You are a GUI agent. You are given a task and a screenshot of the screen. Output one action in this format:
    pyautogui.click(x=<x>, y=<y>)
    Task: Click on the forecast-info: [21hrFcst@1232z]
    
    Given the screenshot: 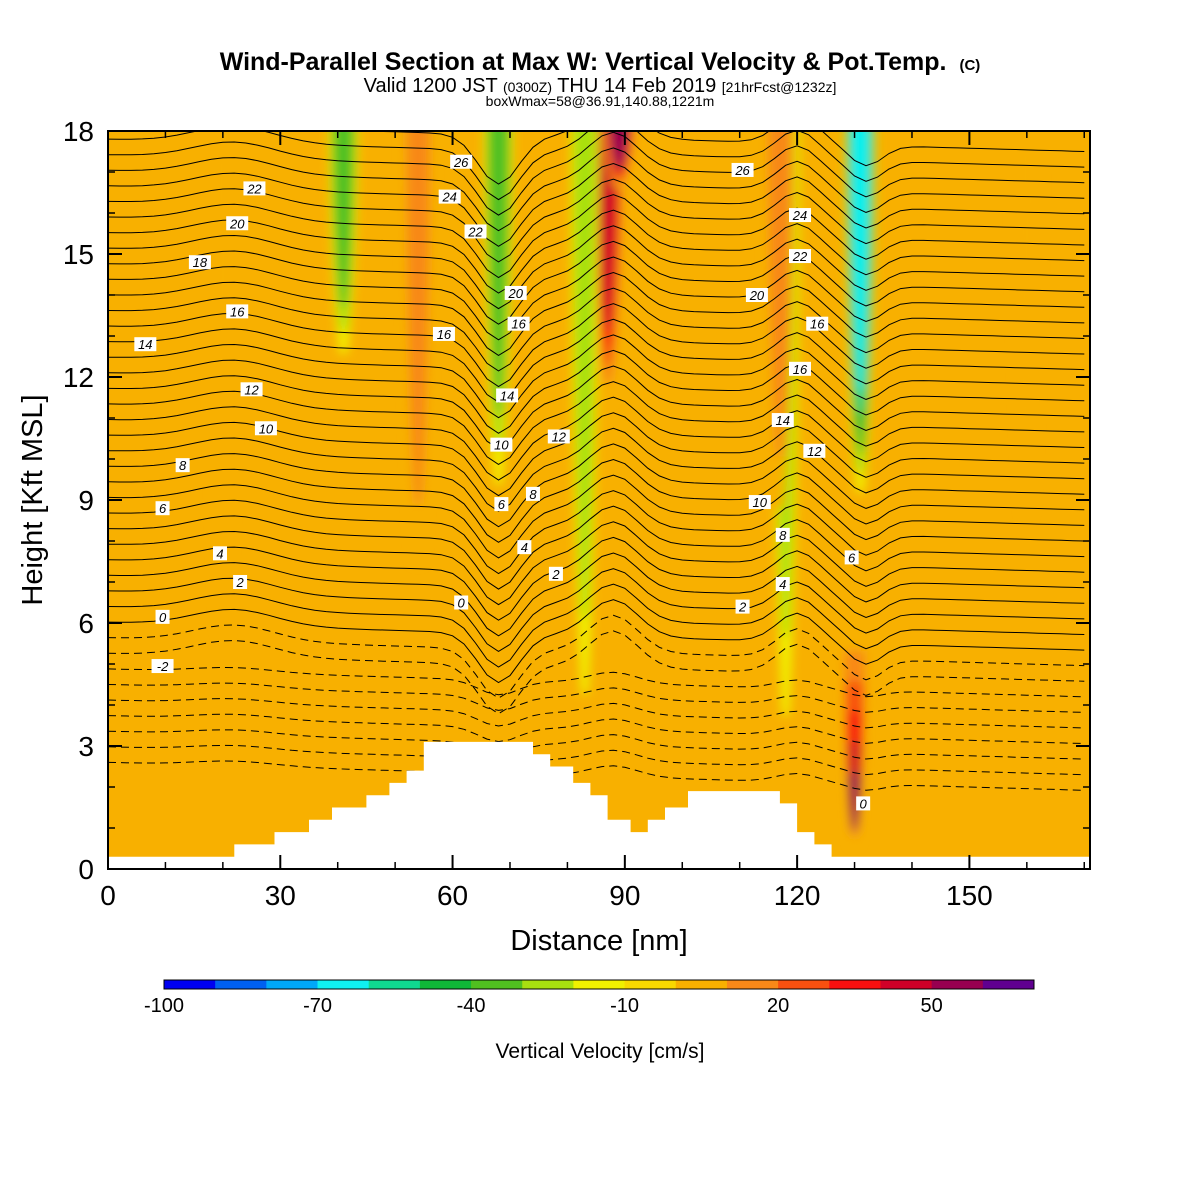 What is the action you would take?
    pyautogui.click(x=779, y=87)
    